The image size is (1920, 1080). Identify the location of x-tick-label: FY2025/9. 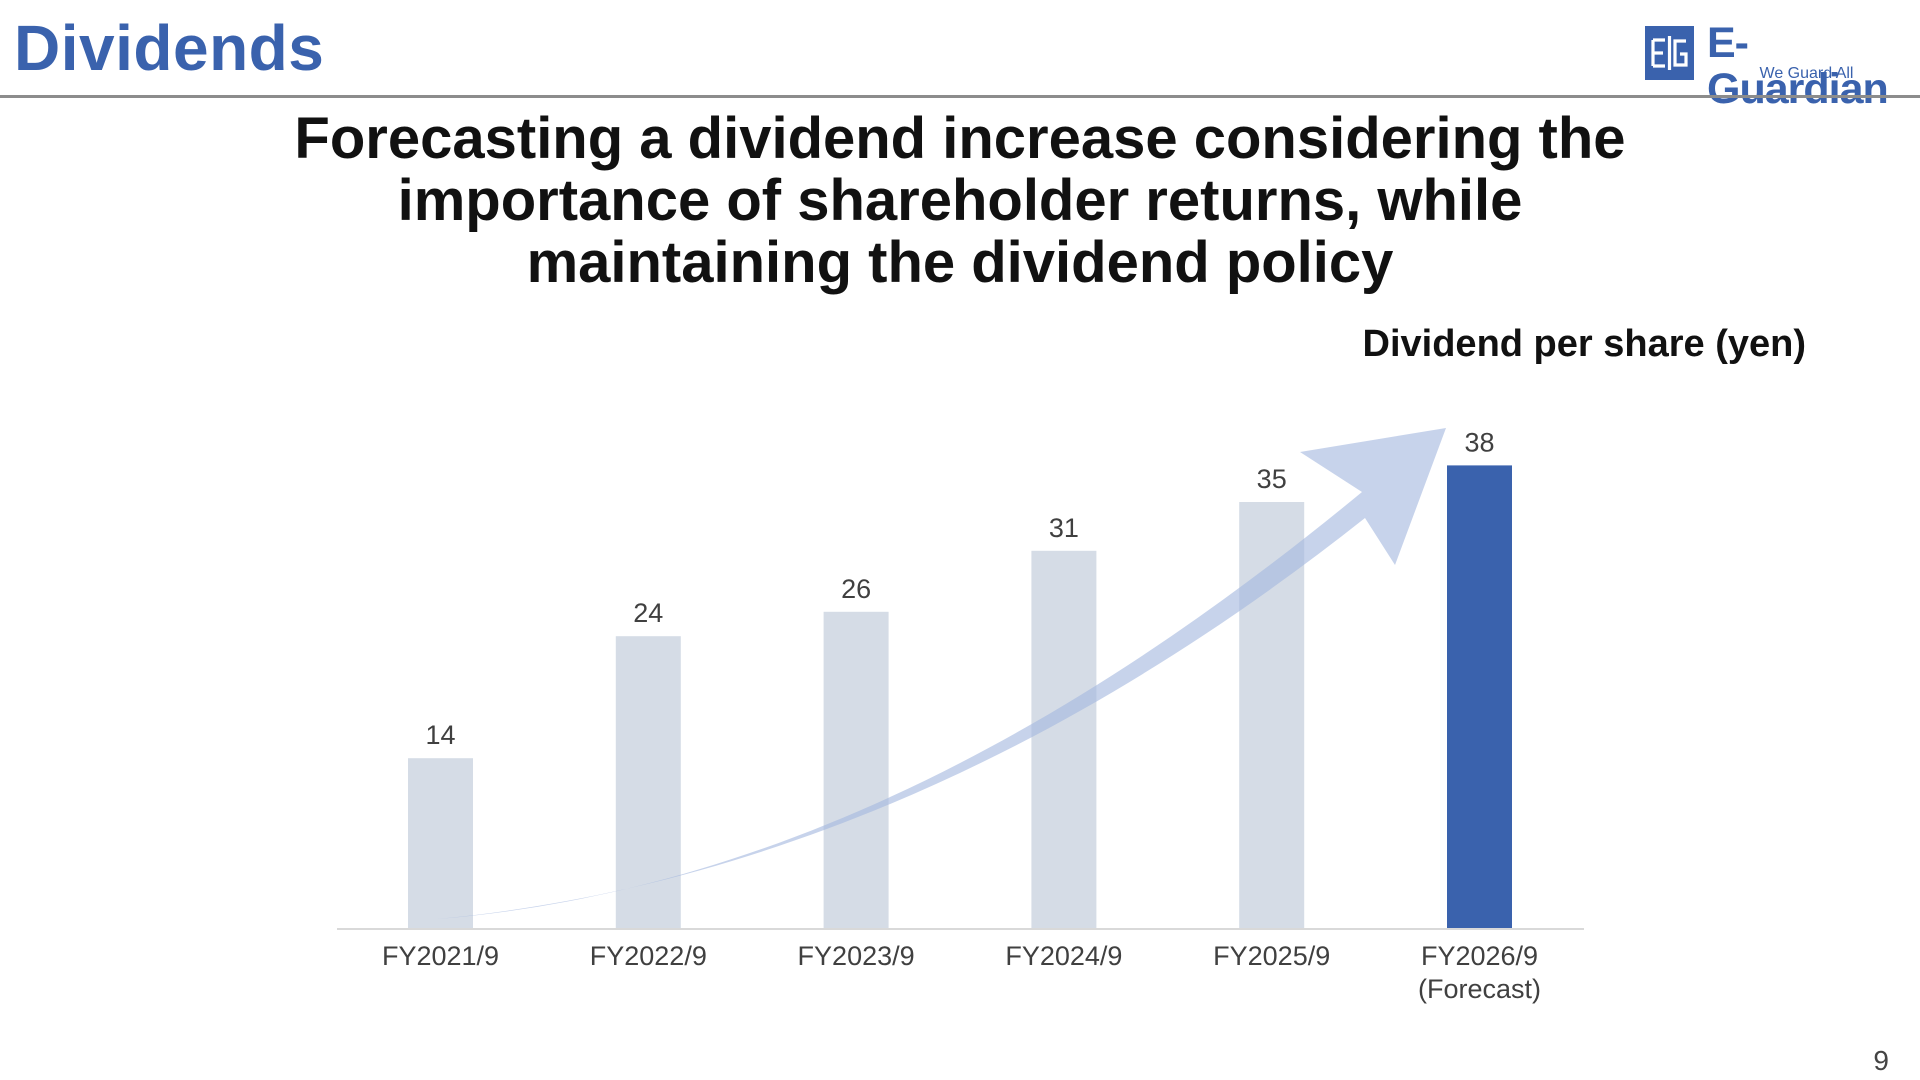
(1271, 956).